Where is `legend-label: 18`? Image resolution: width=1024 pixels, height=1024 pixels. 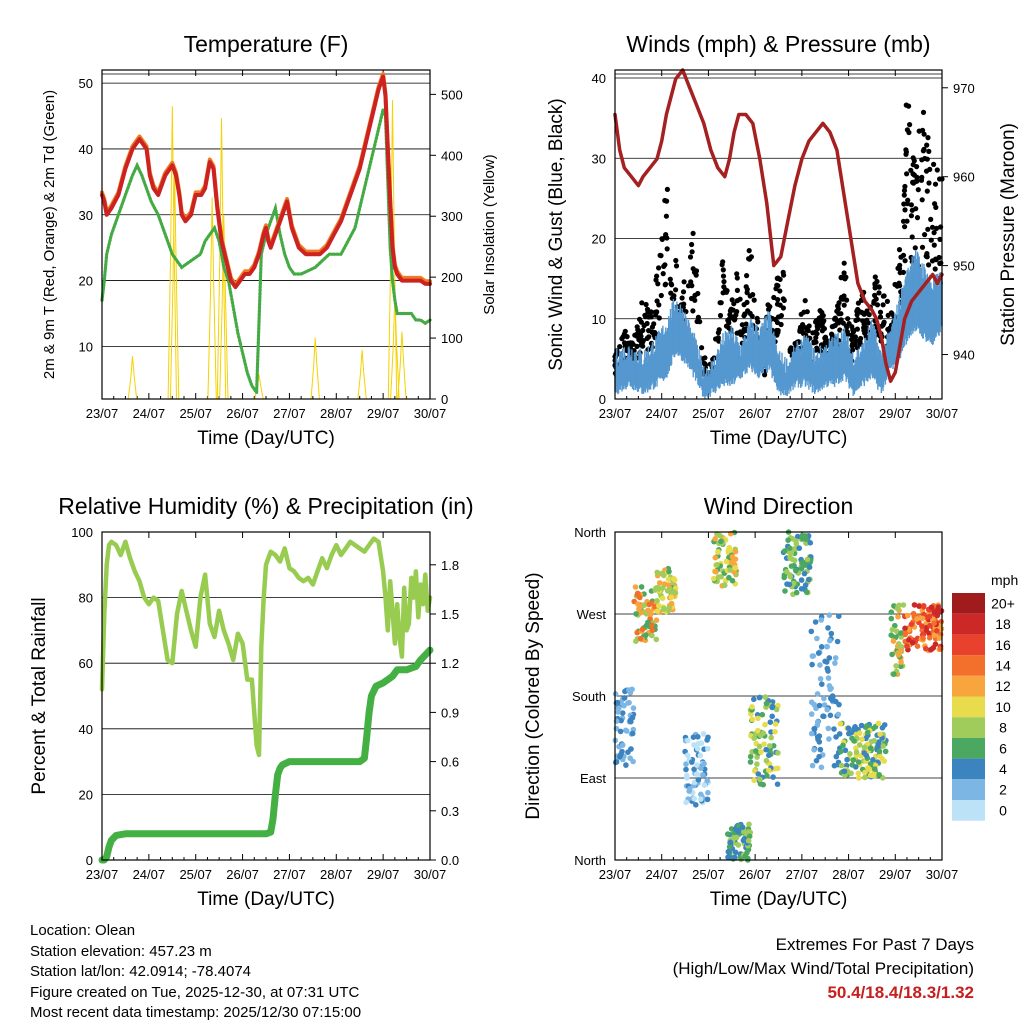 legend-label: 18 is located at coordinates (1003, 624).